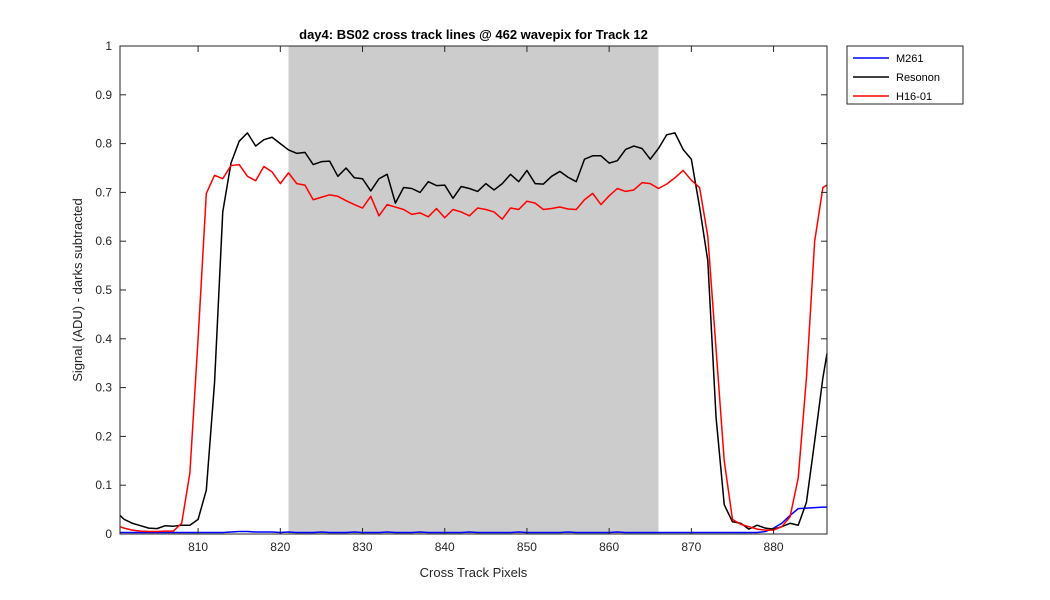  What do you see at coordinates (473, 520) in the screenshot?
I see `series-line-m261` at bounding box center [473, 520].